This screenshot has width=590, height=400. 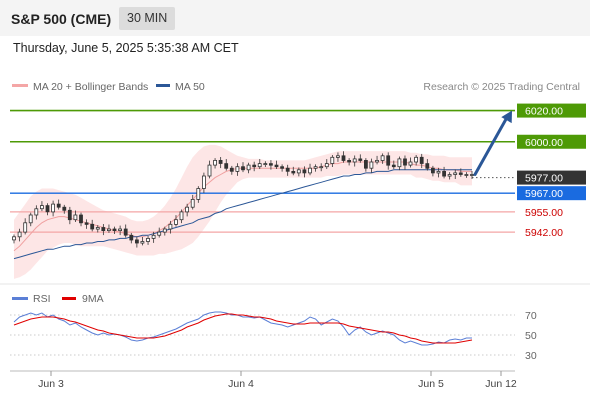 What do you see at coordinates (69, 298) in the screenshot?
I see `rsi-ma-legend-swatch` at bounding box center [69, 298].